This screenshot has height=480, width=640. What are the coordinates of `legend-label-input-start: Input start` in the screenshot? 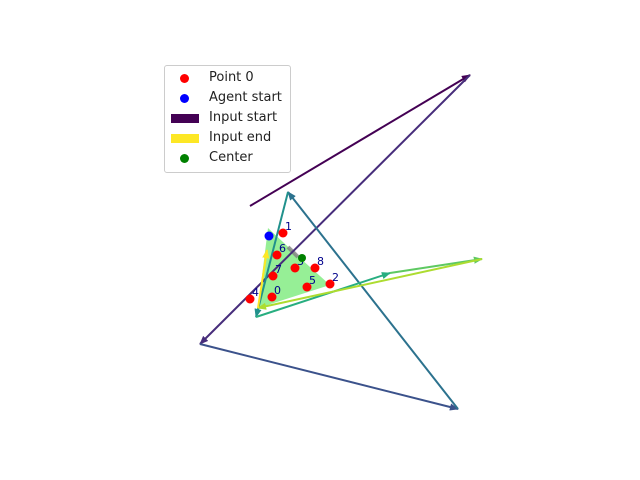 It's located at (243, 117).